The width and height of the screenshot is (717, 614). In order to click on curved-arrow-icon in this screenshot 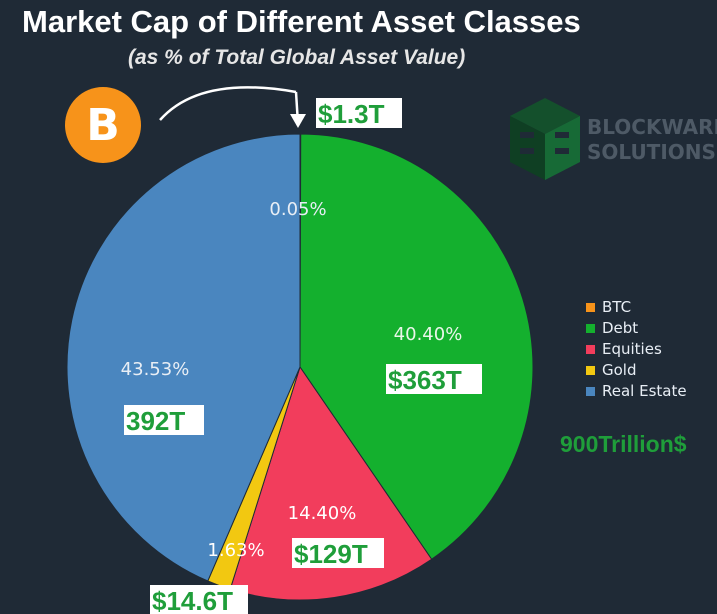, I will do `click(232, 107)`.